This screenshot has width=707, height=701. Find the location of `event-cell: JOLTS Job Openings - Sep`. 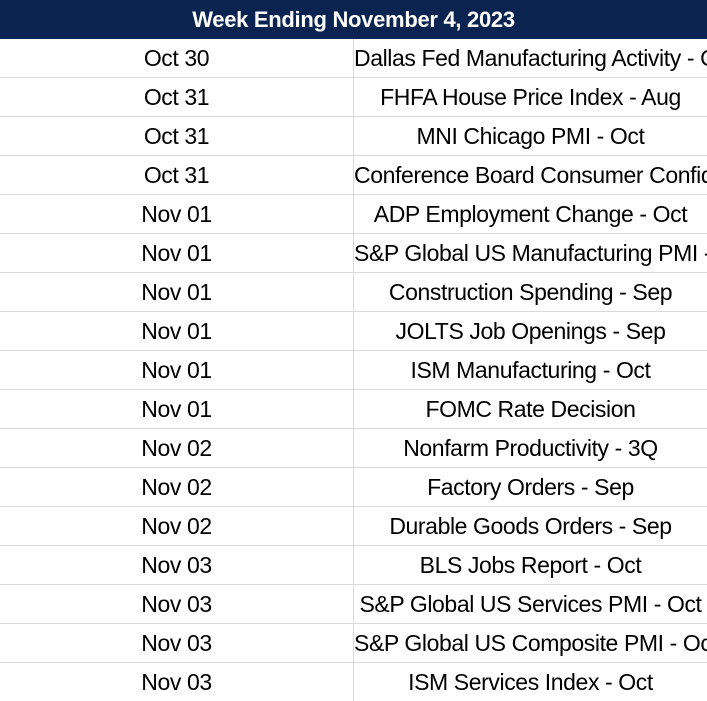

event-cell: JOLTS Job Openings - Sep is located at coordinates (530, 331).